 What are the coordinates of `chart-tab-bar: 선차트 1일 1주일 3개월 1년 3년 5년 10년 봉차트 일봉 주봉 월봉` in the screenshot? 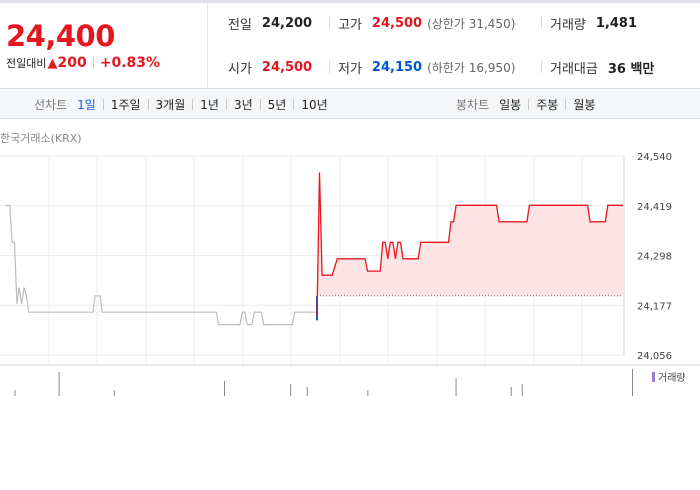 It's located at (350, 104).